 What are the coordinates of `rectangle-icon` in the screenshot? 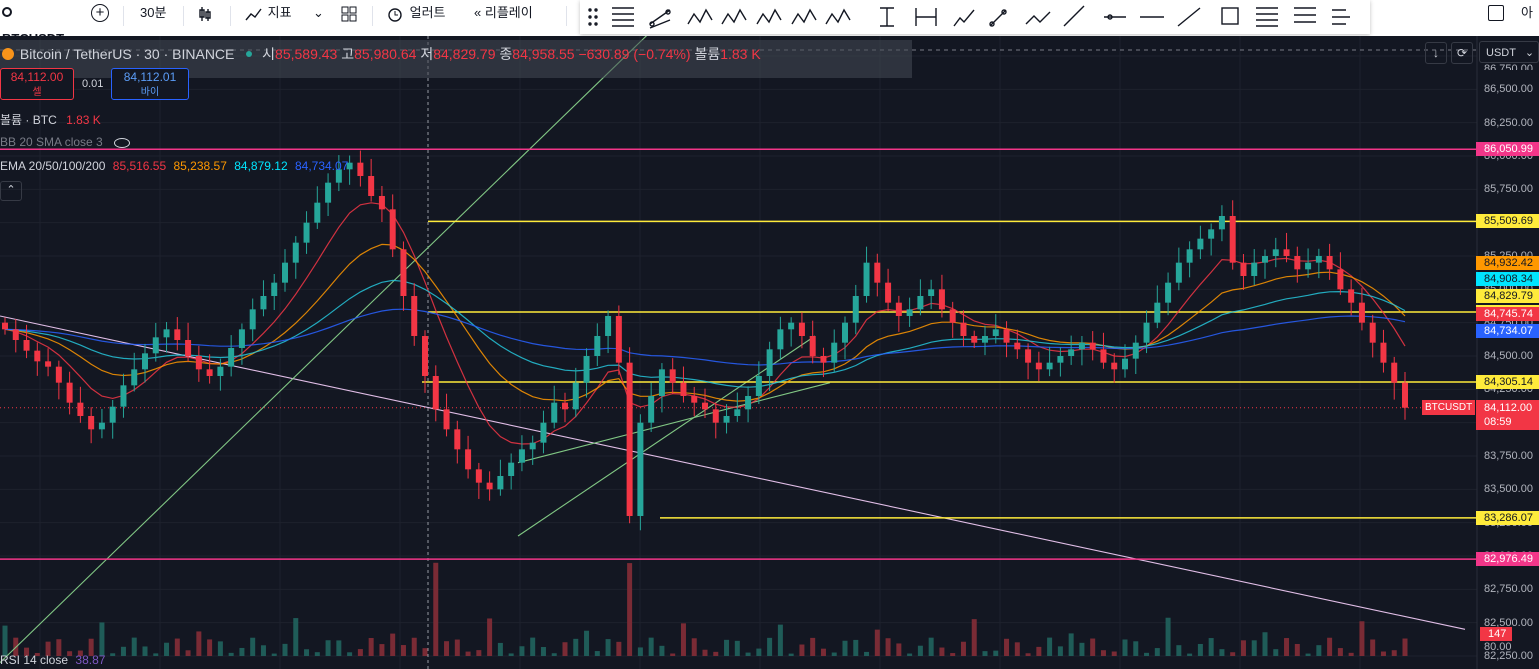 It's located at (1230, 16).